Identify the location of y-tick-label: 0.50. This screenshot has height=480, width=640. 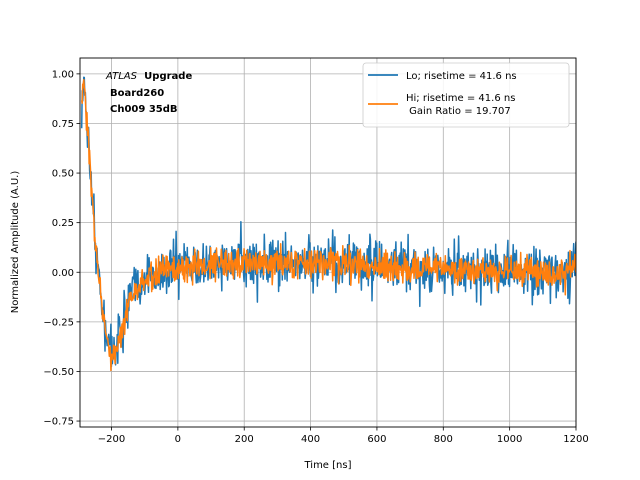
(63, 174).